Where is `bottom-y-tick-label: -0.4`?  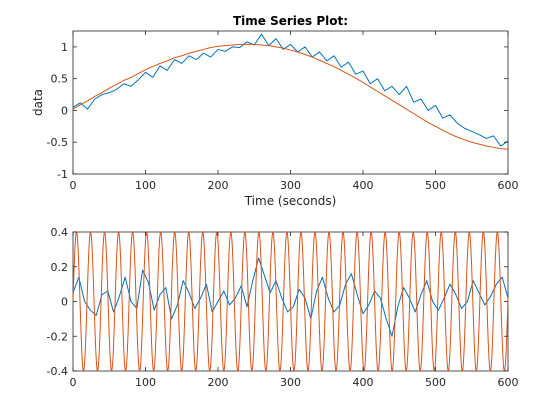 bottom-y-tick-label: -0.4 is located at coordinates (57, 371).